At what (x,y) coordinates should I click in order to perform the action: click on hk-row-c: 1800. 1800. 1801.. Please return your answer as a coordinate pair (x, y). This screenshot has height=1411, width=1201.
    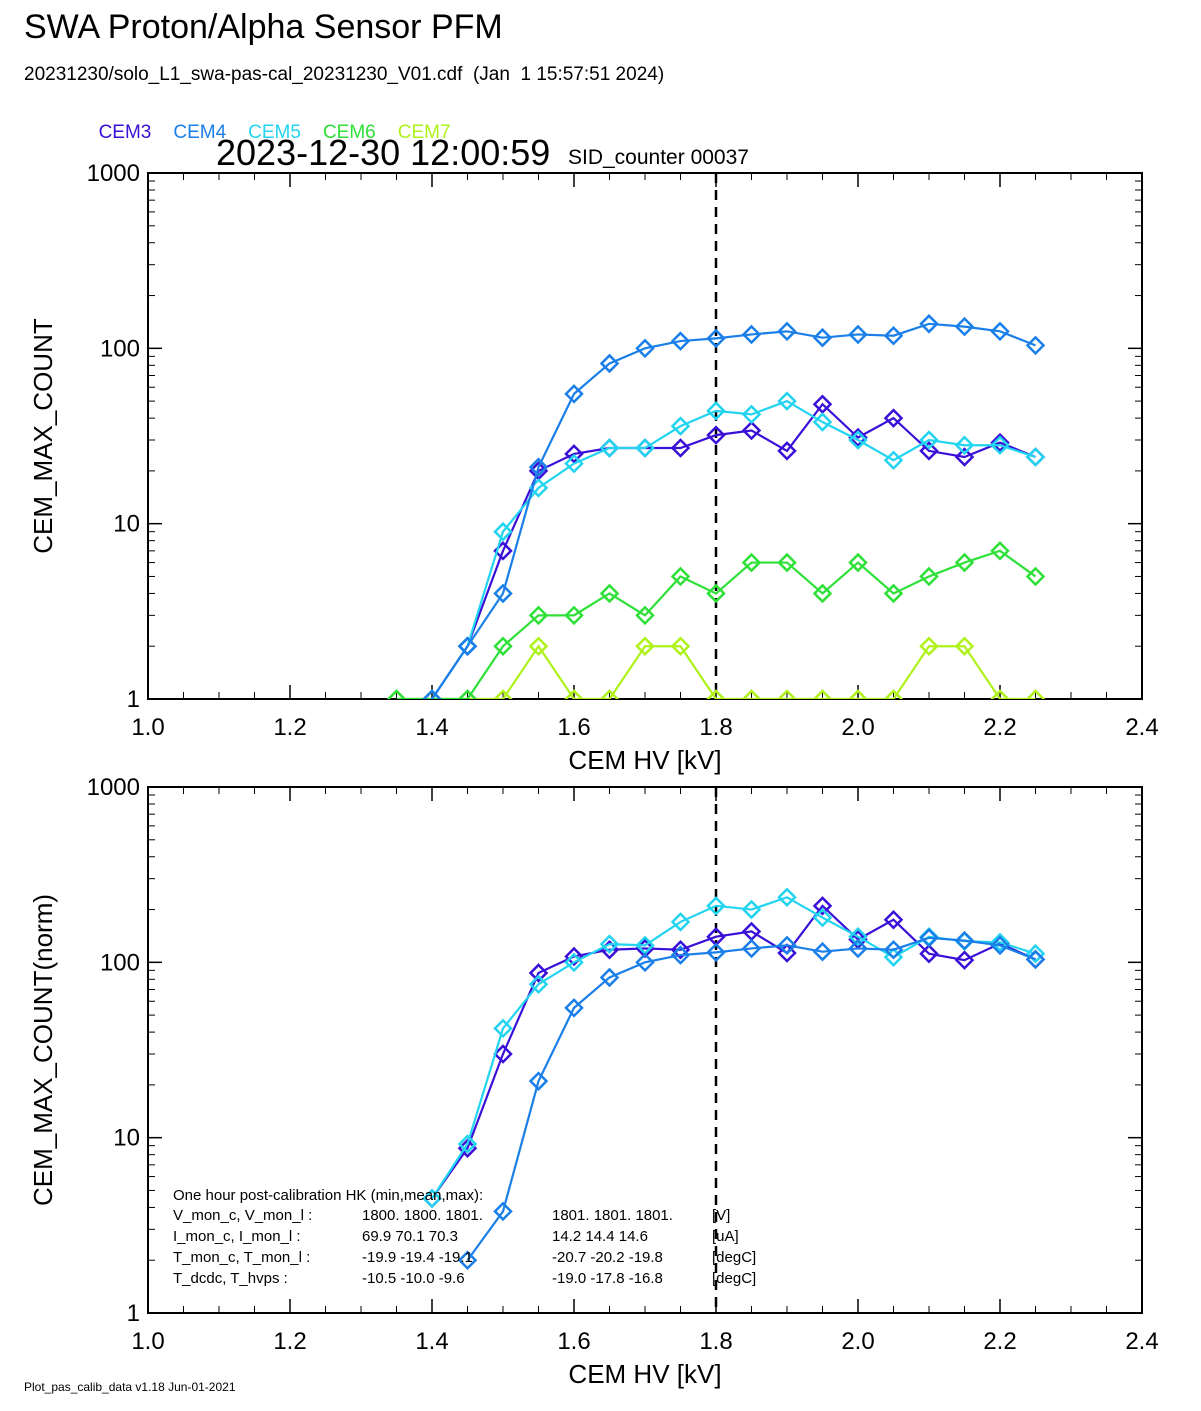
    Looking at the image, I should click on (422, 1215).